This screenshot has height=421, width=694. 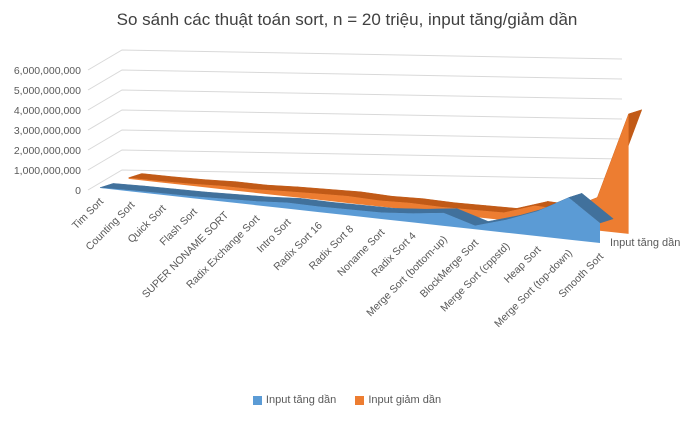 I want to click on legend-swatch-giam-dan, so click(x=360, y=400).